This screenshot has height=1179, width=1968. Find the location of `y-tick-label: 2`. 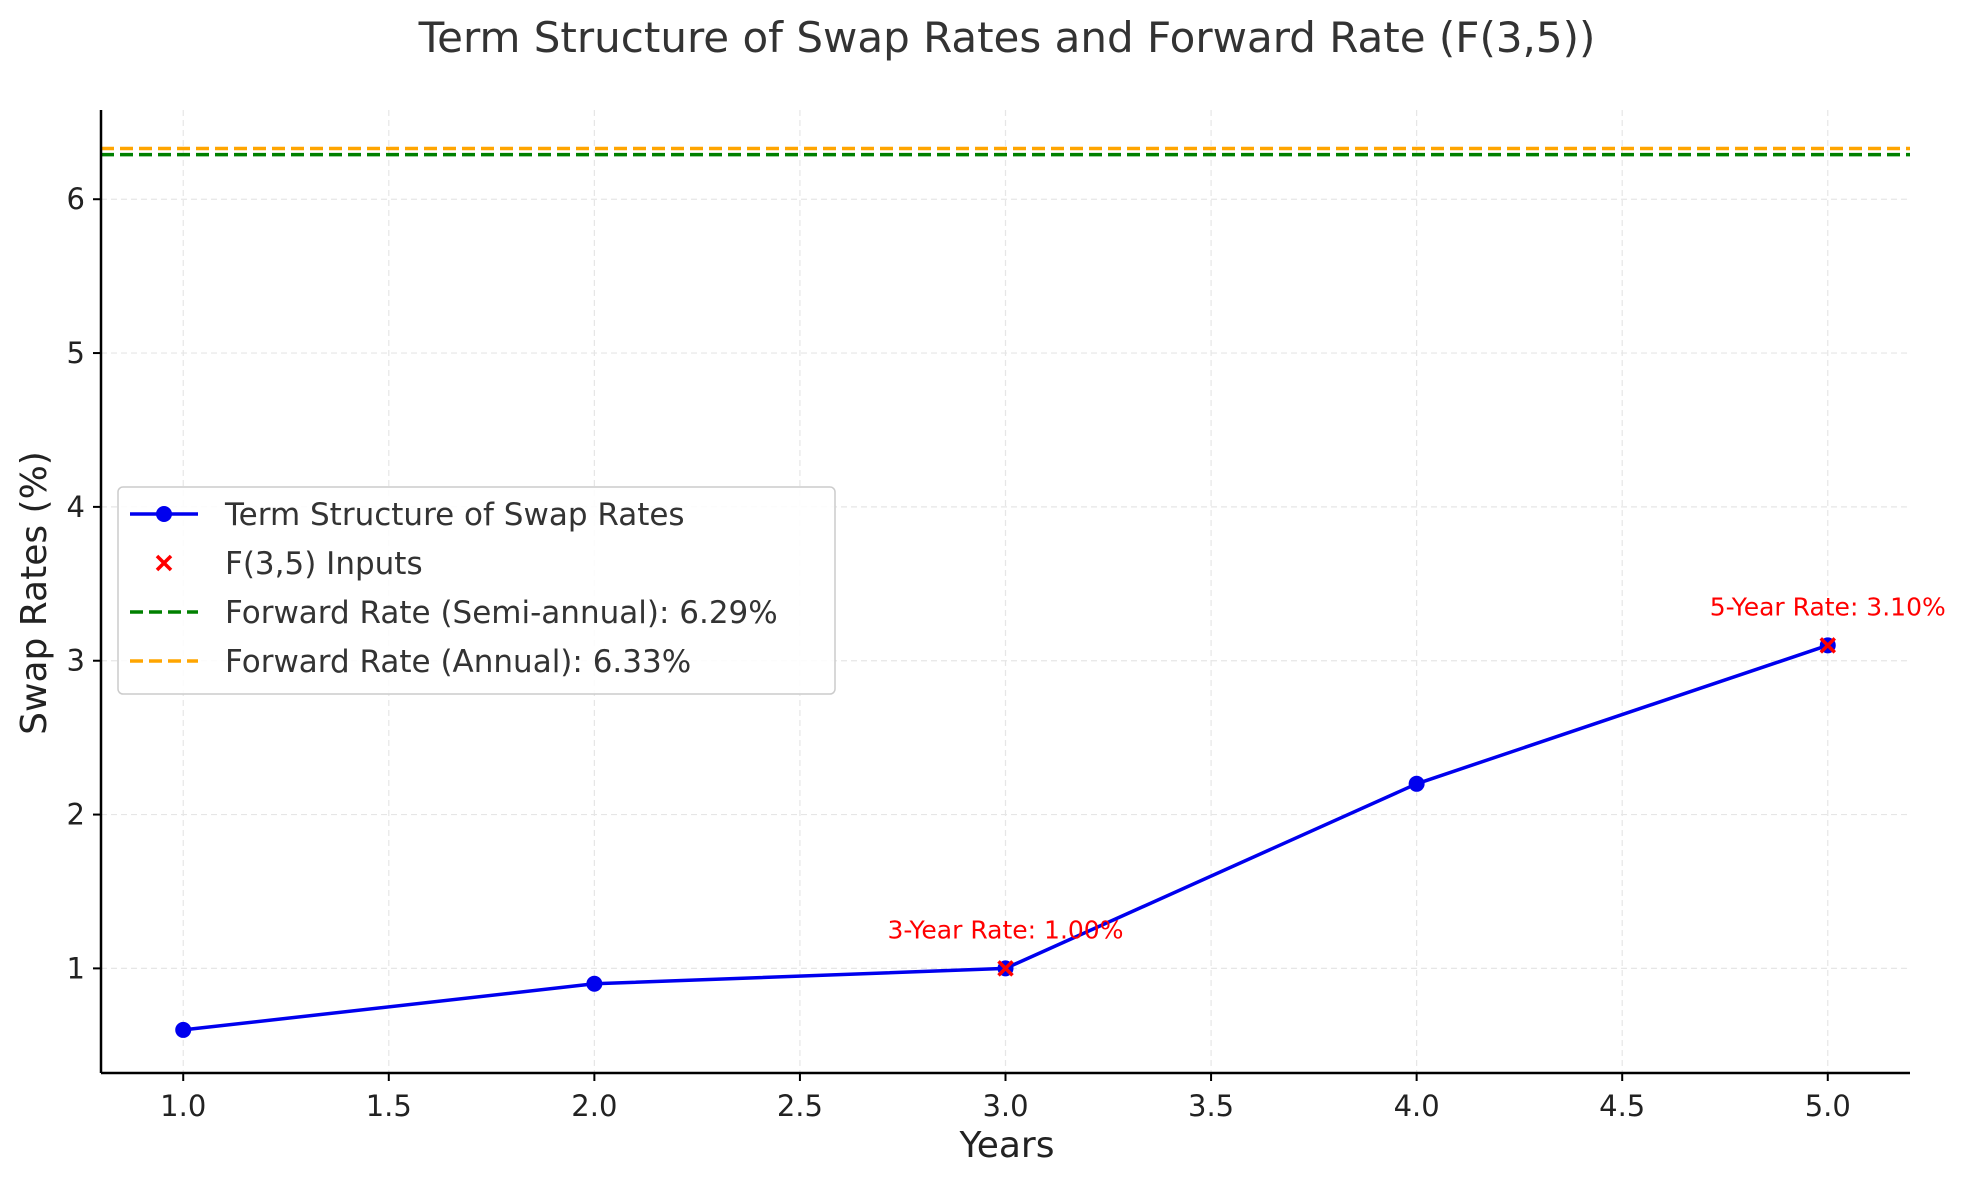

y-tick-label: 2 is located at coordinates (76, 815).